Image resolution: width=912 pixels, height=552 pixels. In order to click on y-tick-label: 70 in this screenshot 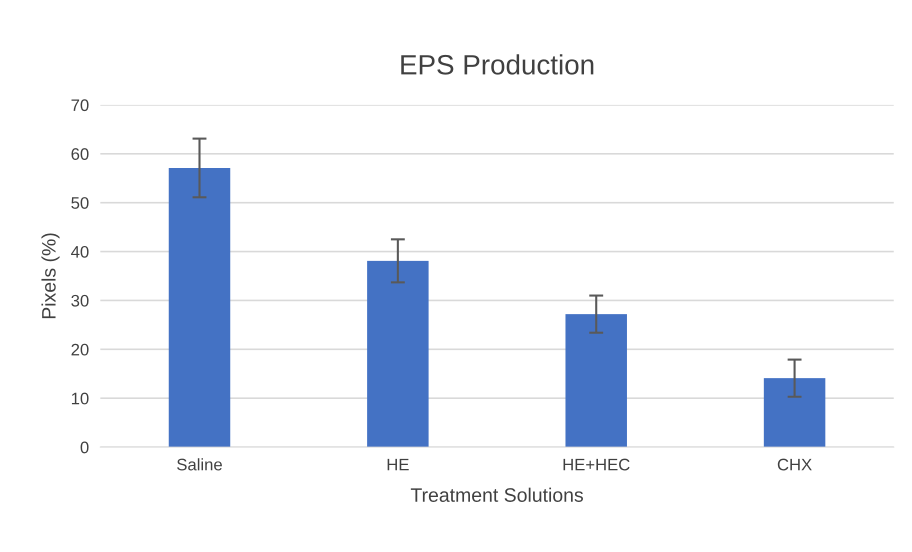, I will do `click(80, 105)`.